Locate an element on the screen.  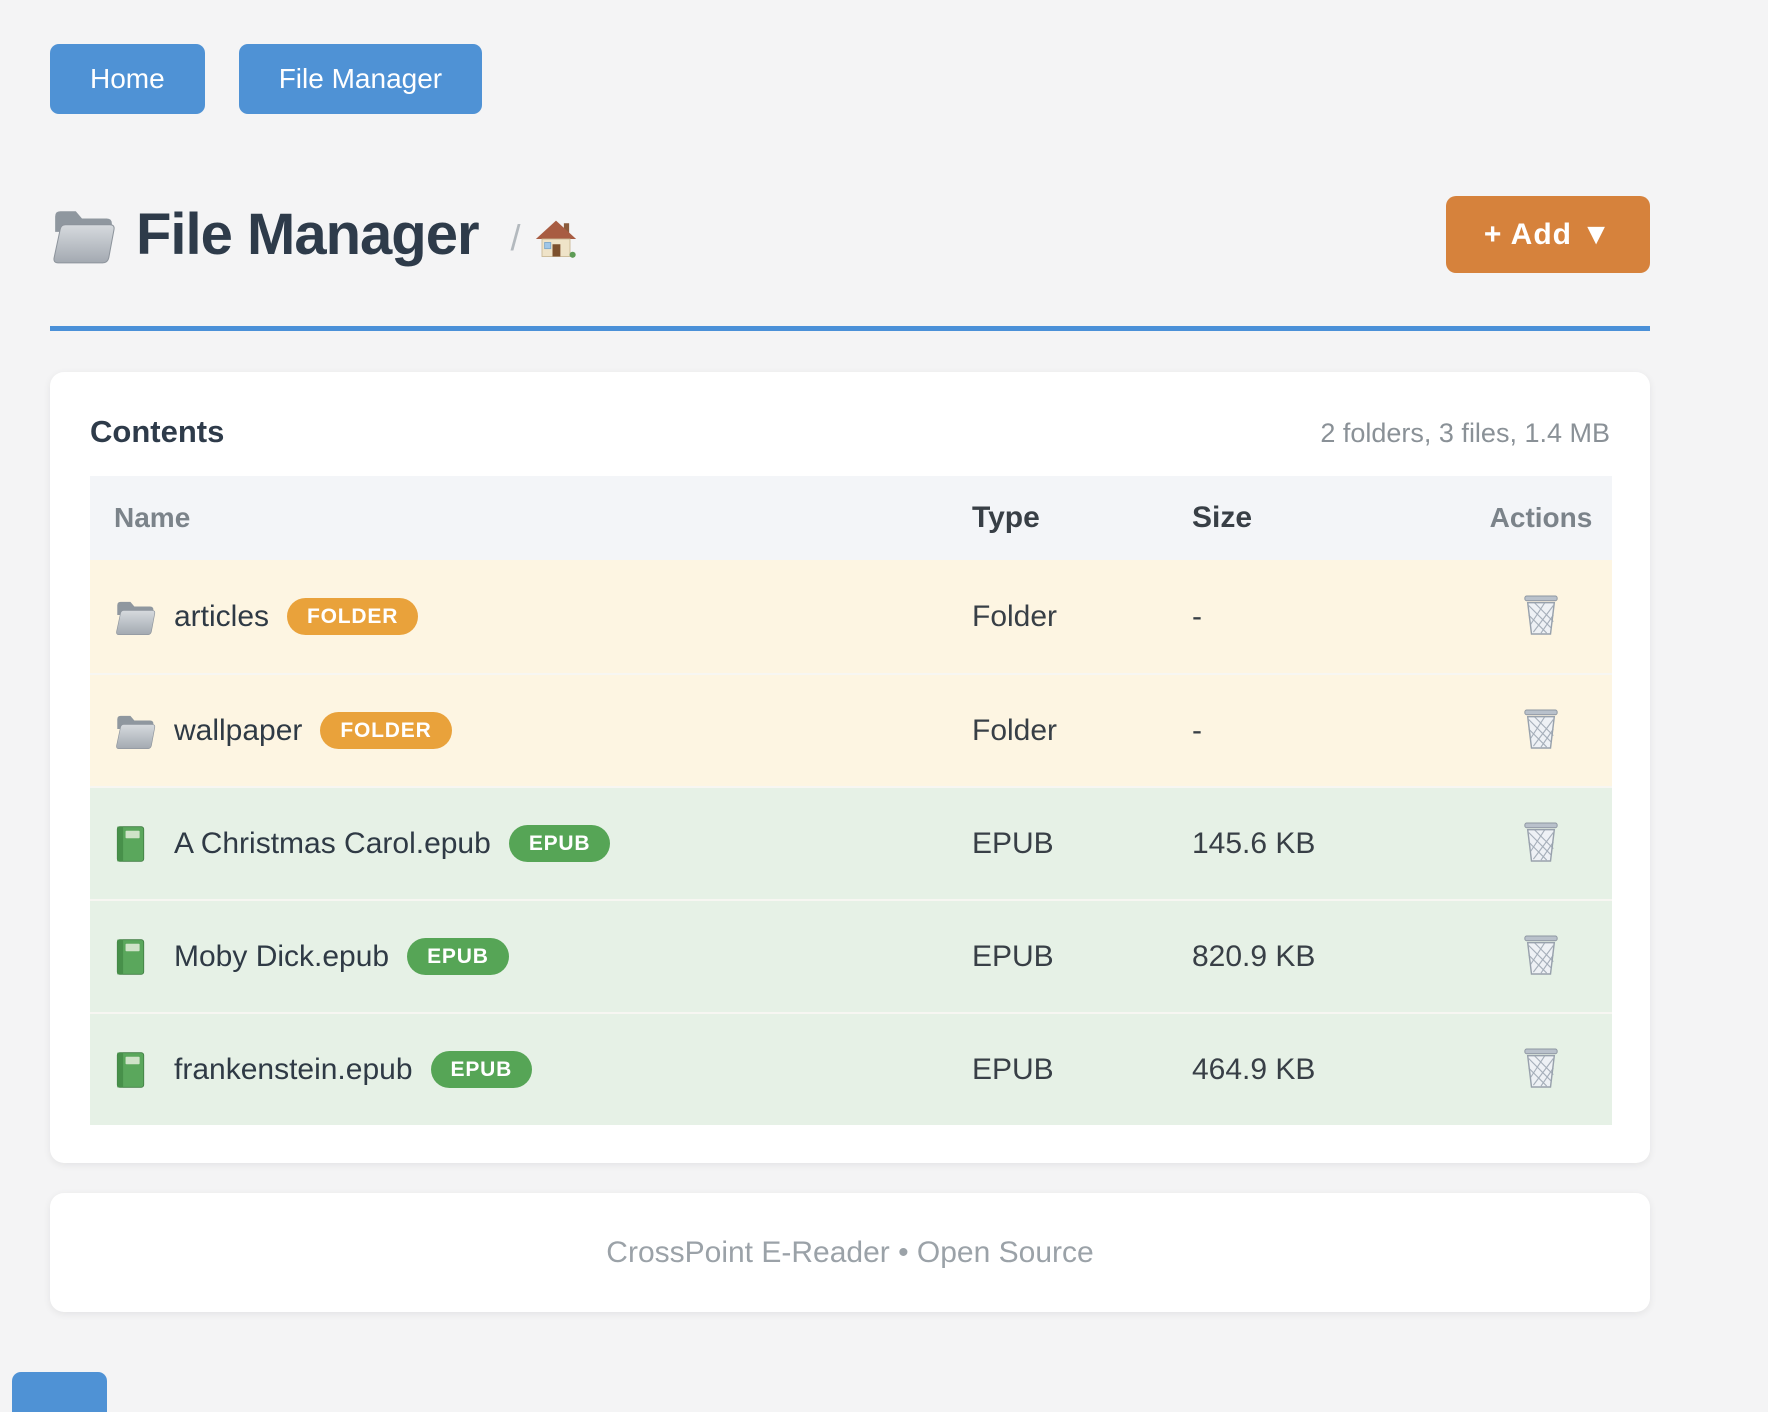
file-name: Moby Dick.epub is located at coordinates (282, 956).